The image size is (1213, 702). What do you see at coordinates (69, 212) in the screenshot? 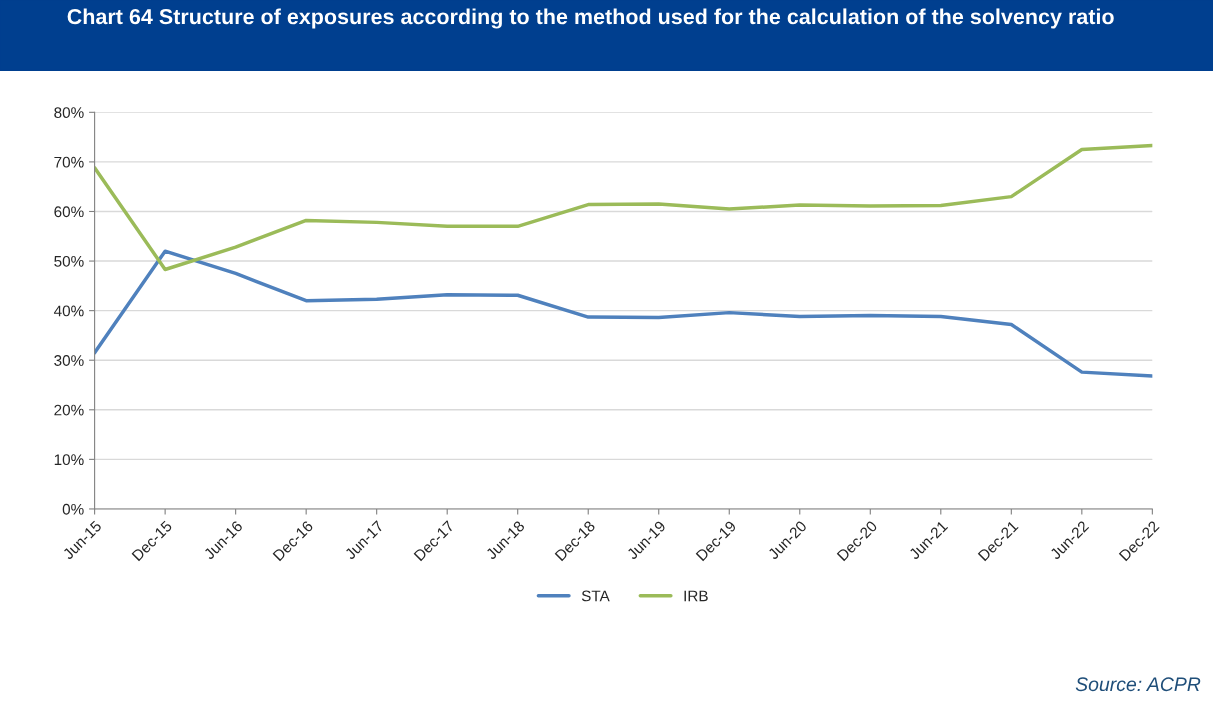
I see `y-tick-label: 60%` at bounding box center [69, 212].